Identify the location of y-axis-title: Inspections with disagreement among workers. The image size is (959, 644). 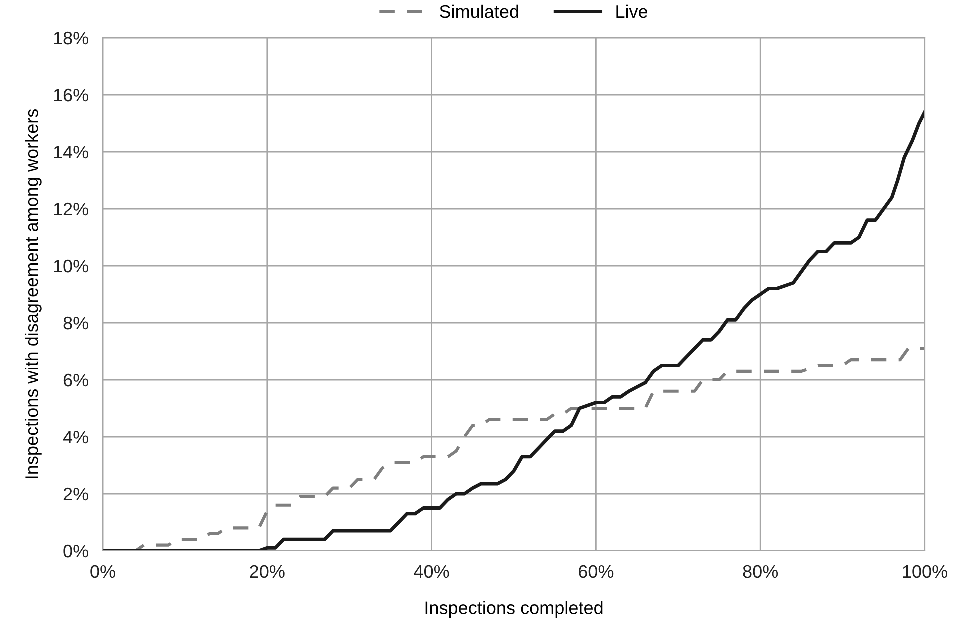
(33, 293).